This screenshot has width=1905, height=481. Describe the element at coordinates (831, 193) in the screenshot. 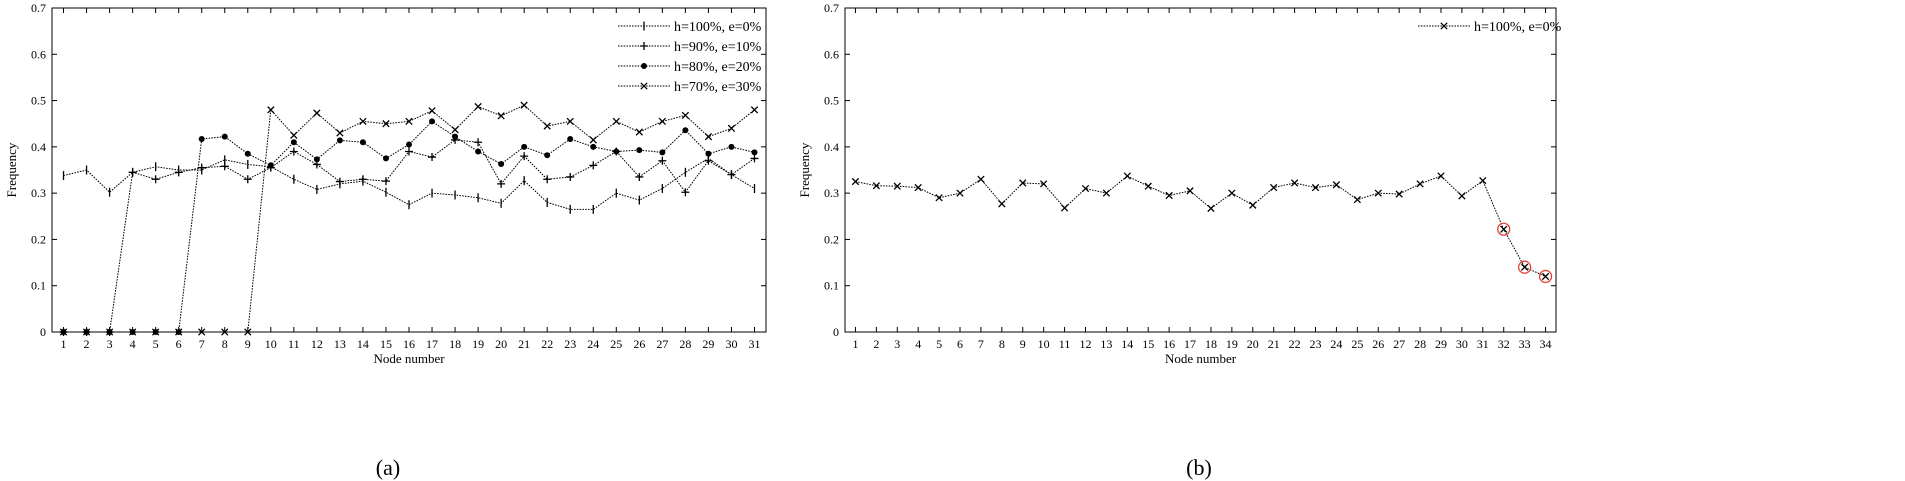

I see `y-tick-label: 0.3` at that location.